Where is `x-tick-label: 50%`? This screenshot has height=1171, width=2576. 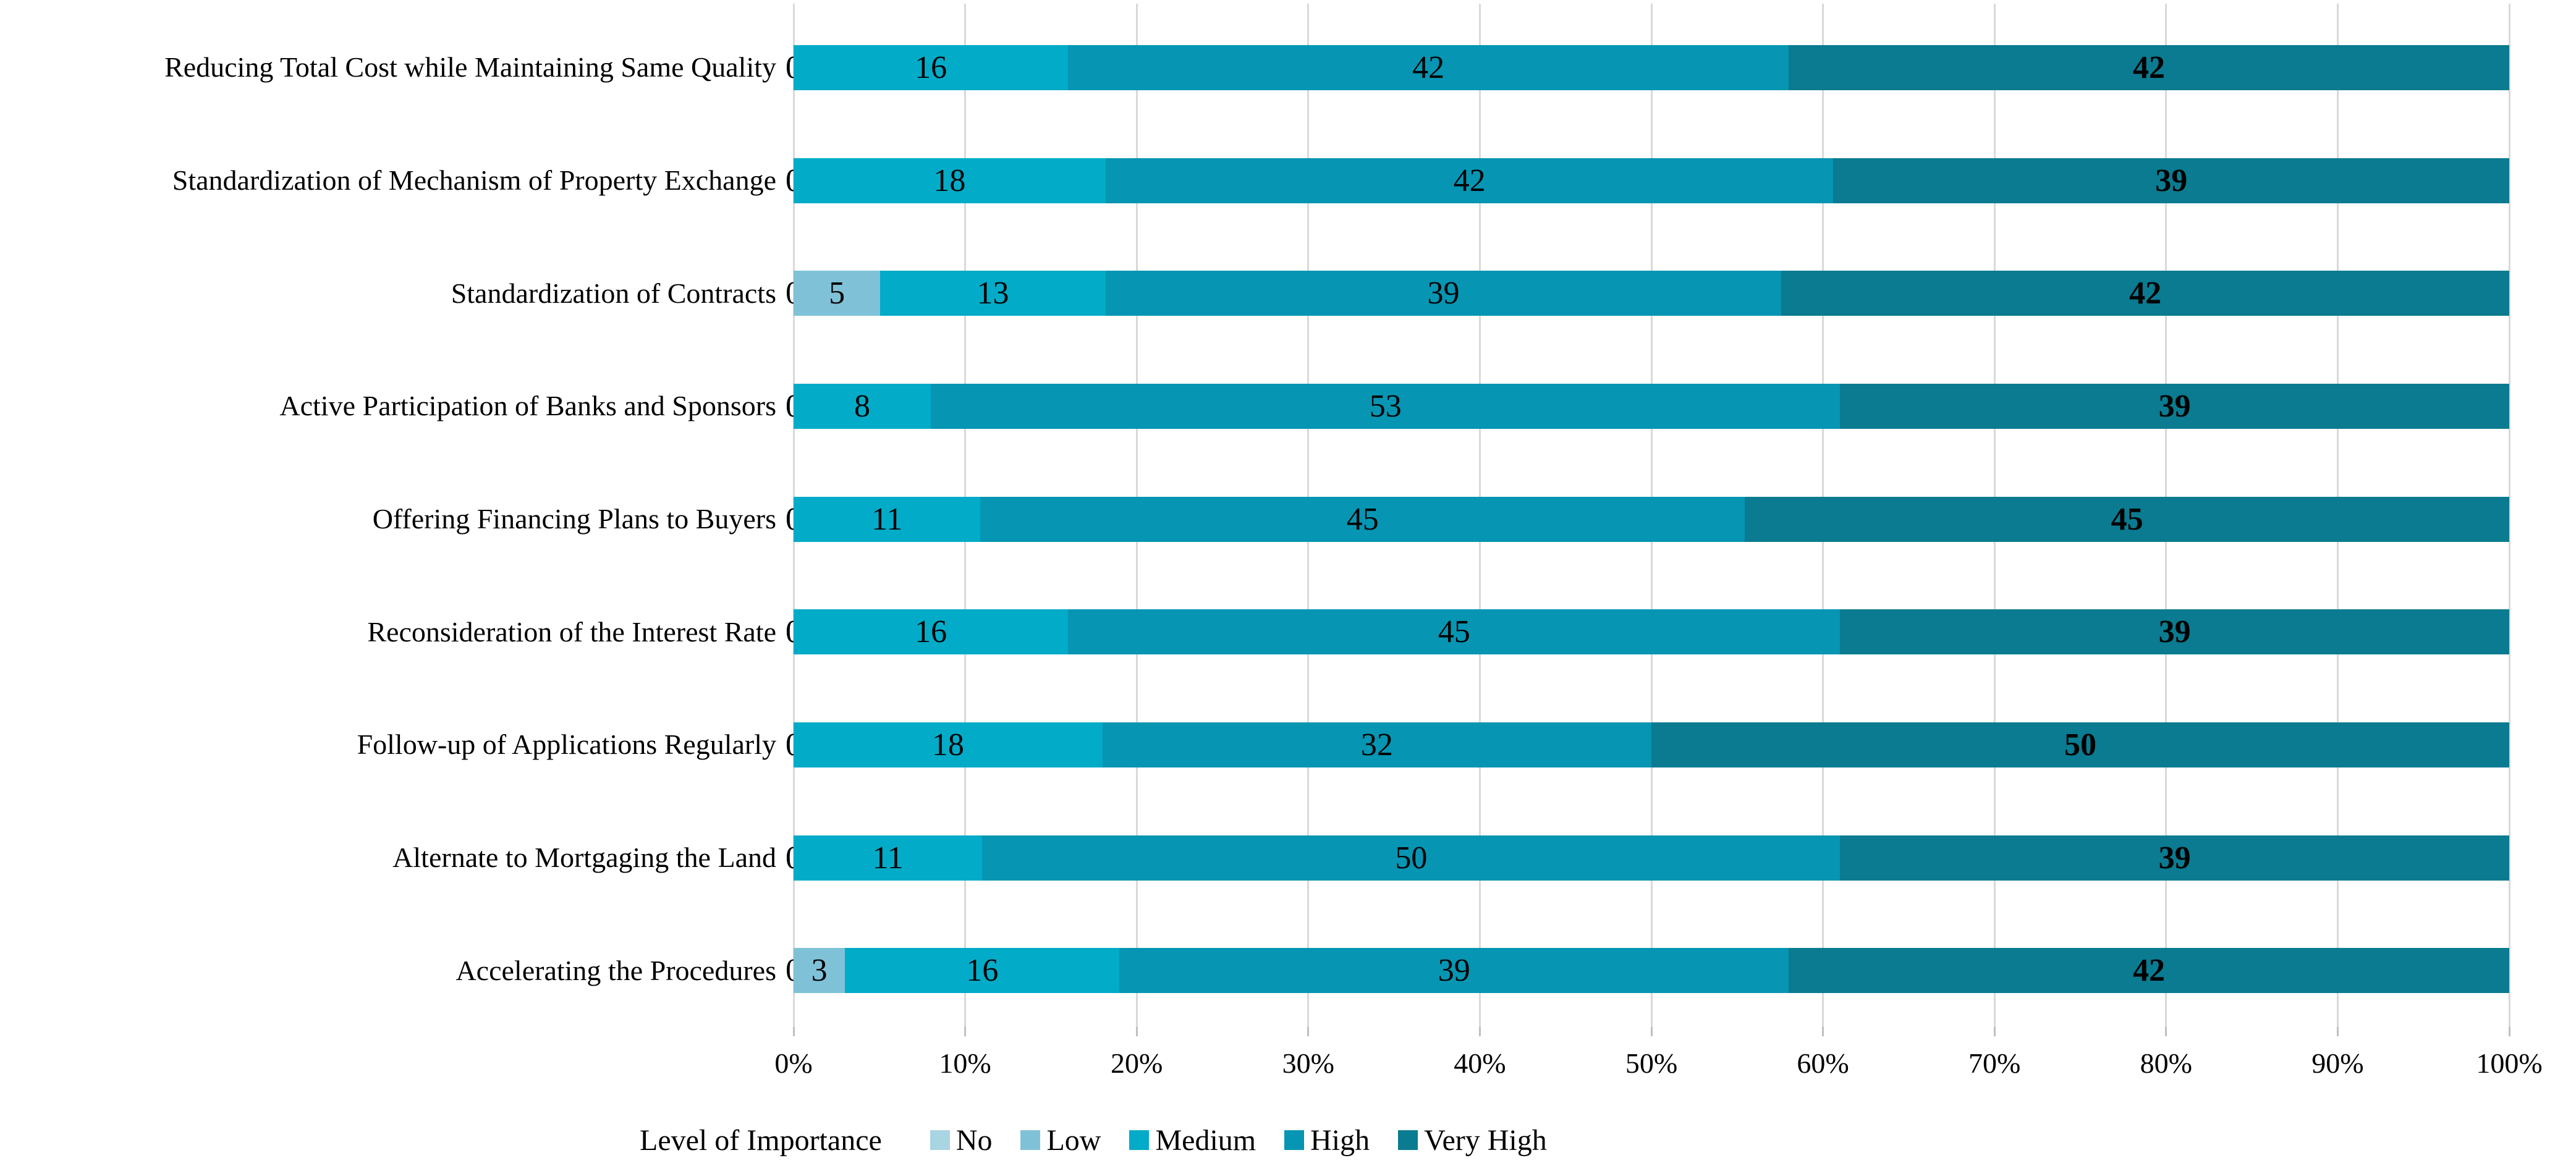 x-tick-label: 50% is located at coordinates (1651, 1063).